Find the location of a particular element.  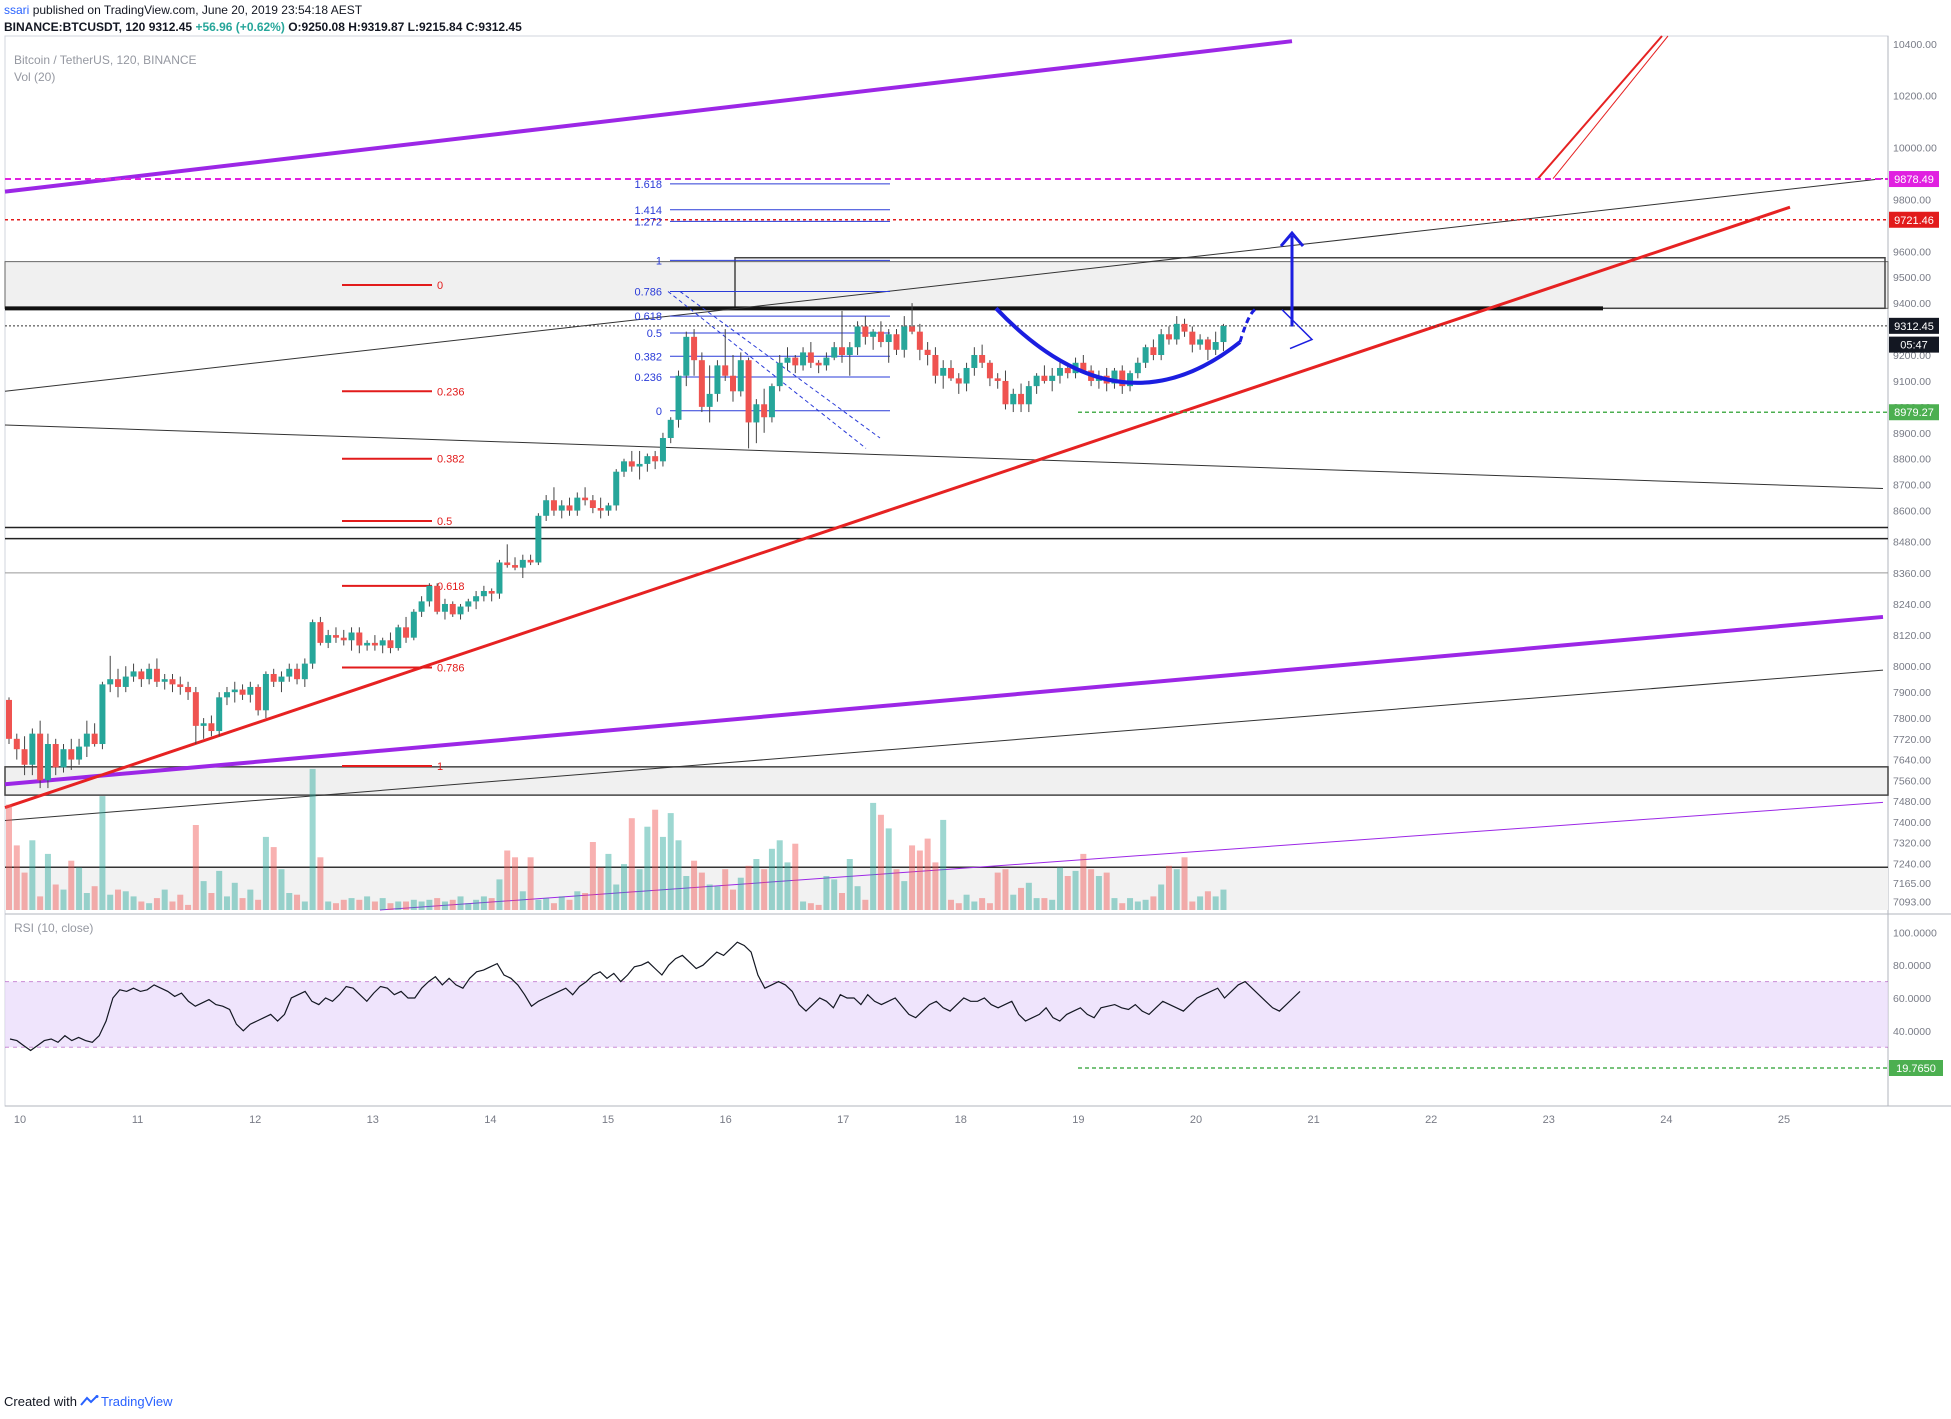

fib-extension-label: 1.414 is located at coordinates (648, 211).